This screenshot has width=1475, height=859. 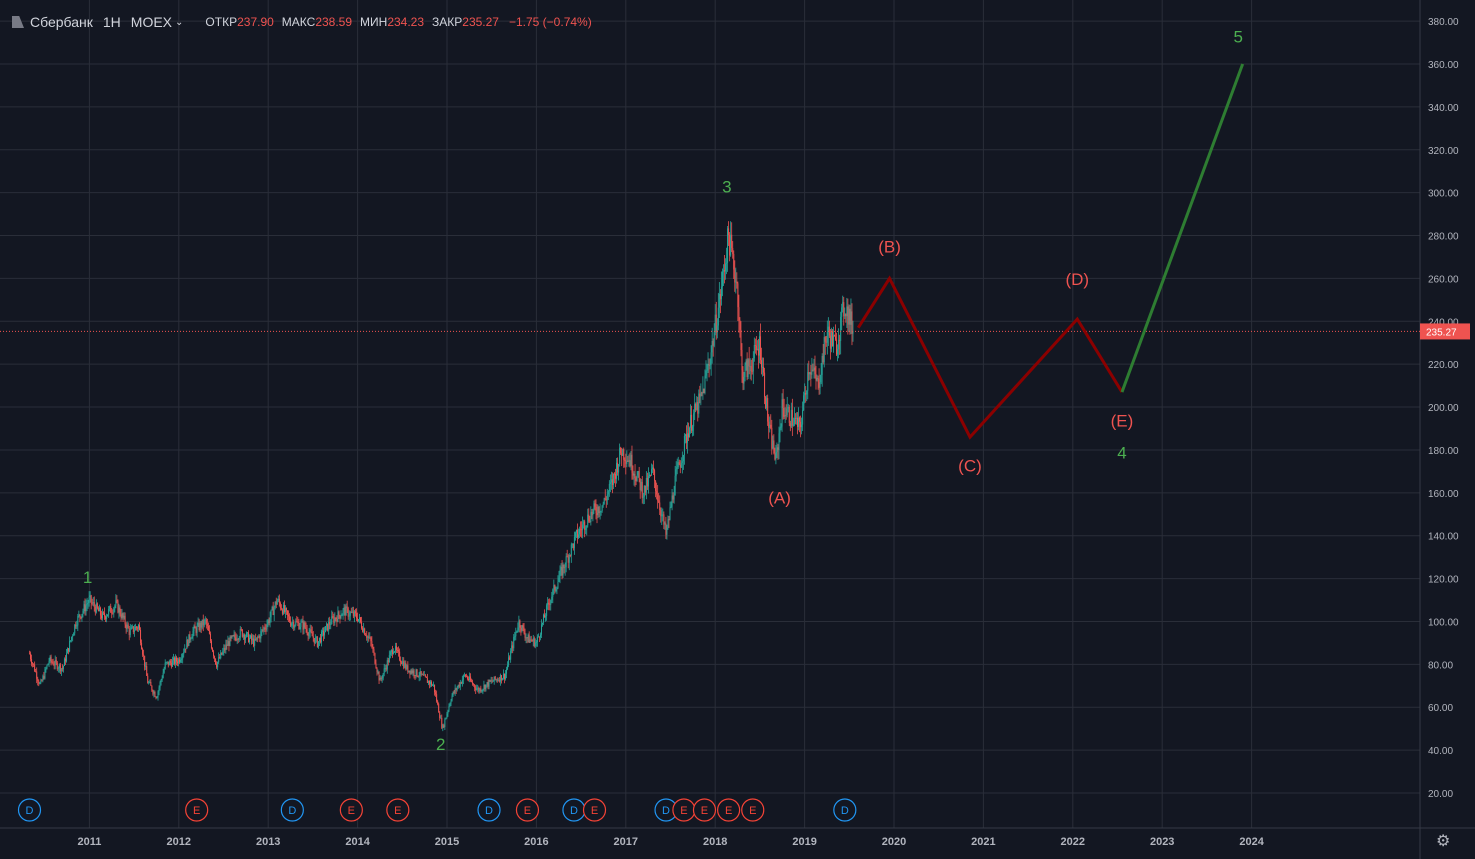 What do you see at coordinates (990, 357) in the screenshot?
I see `forecast-abcde-line` at bounding box center [990, 357].